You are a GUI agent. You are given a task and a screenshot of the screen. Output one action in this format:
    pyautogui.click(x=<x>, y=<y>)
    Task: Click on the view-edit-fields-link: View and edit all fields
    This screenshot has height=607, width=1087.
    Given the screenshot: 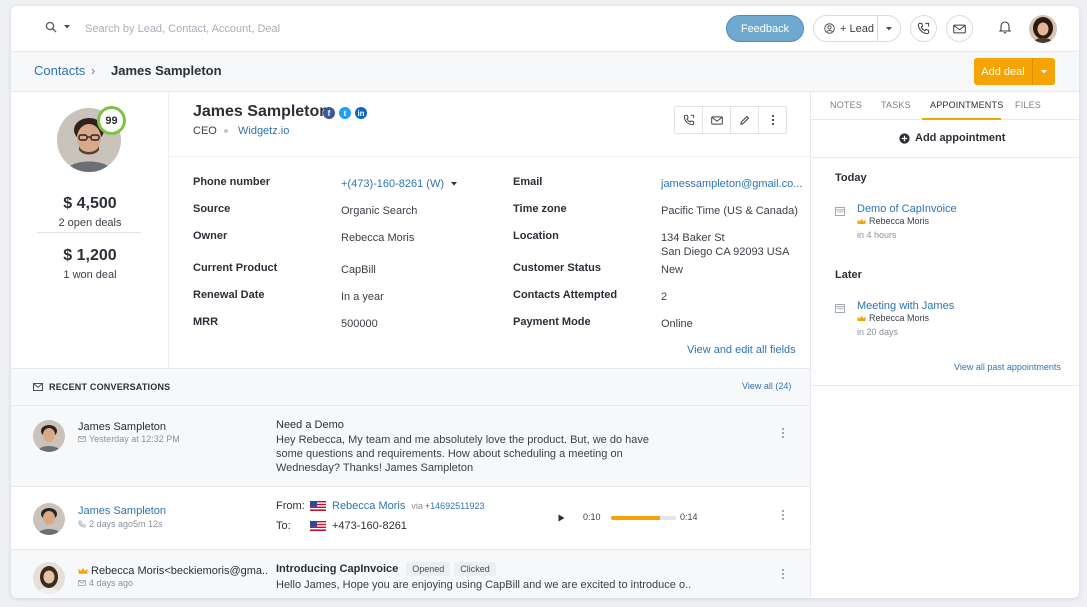 What is the action you would take?
    pyautogui.click(x=741, y=350)
    